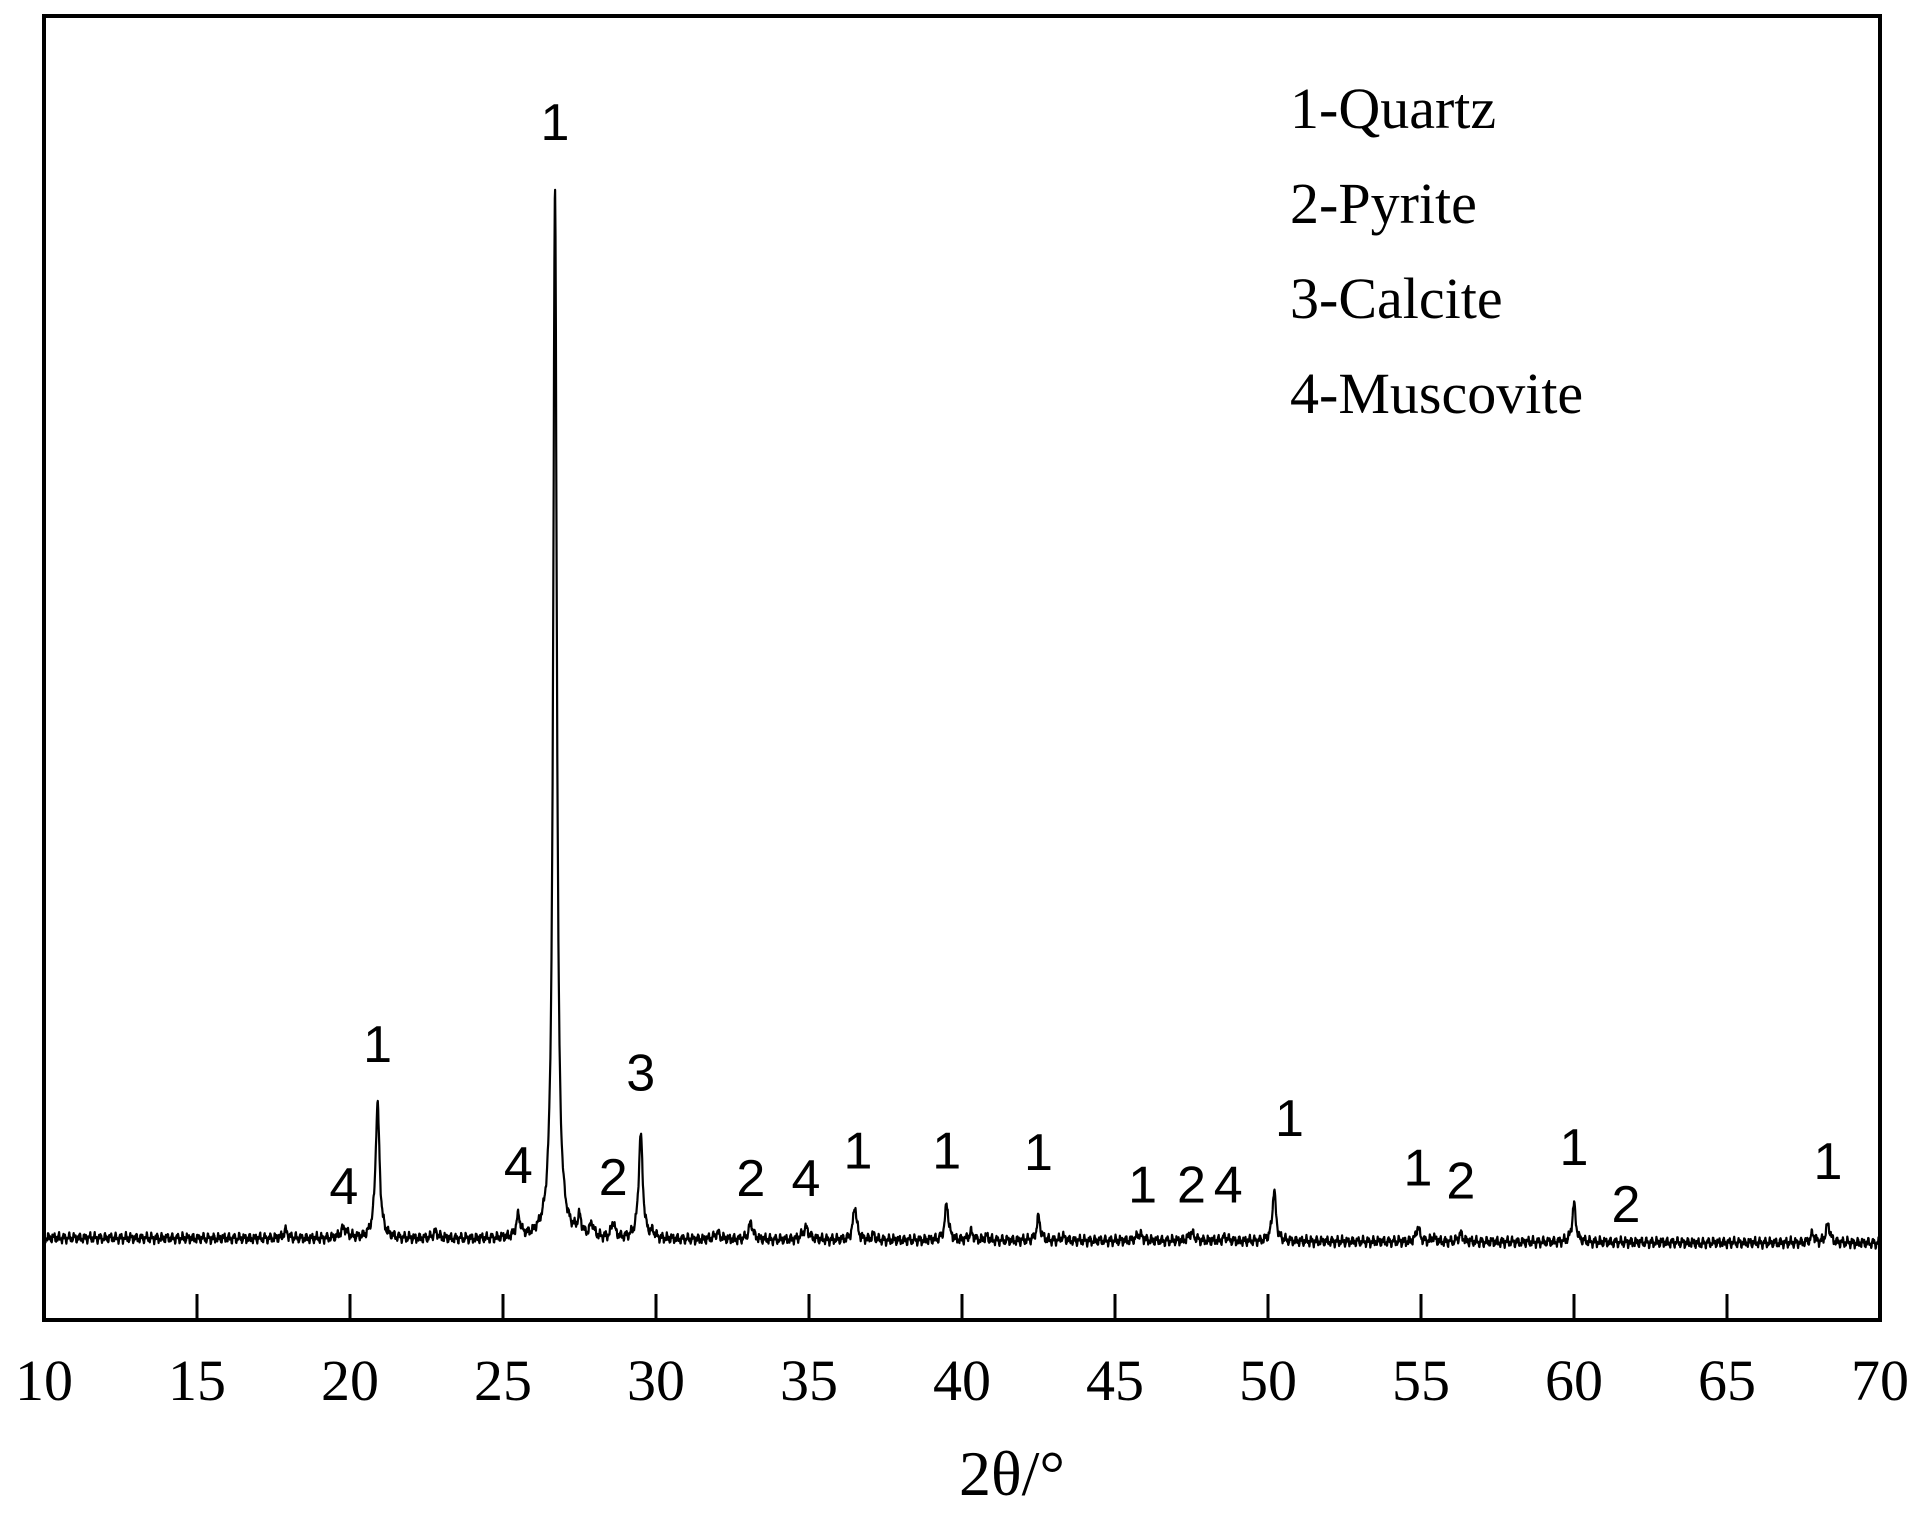  What do you see at coordinates (1436, 251) in the screenshot?
I see `legend: 1-Quartz 2-Pyrite 3-Calcite 4-Muscovite` at bounding box center [1436, 251].